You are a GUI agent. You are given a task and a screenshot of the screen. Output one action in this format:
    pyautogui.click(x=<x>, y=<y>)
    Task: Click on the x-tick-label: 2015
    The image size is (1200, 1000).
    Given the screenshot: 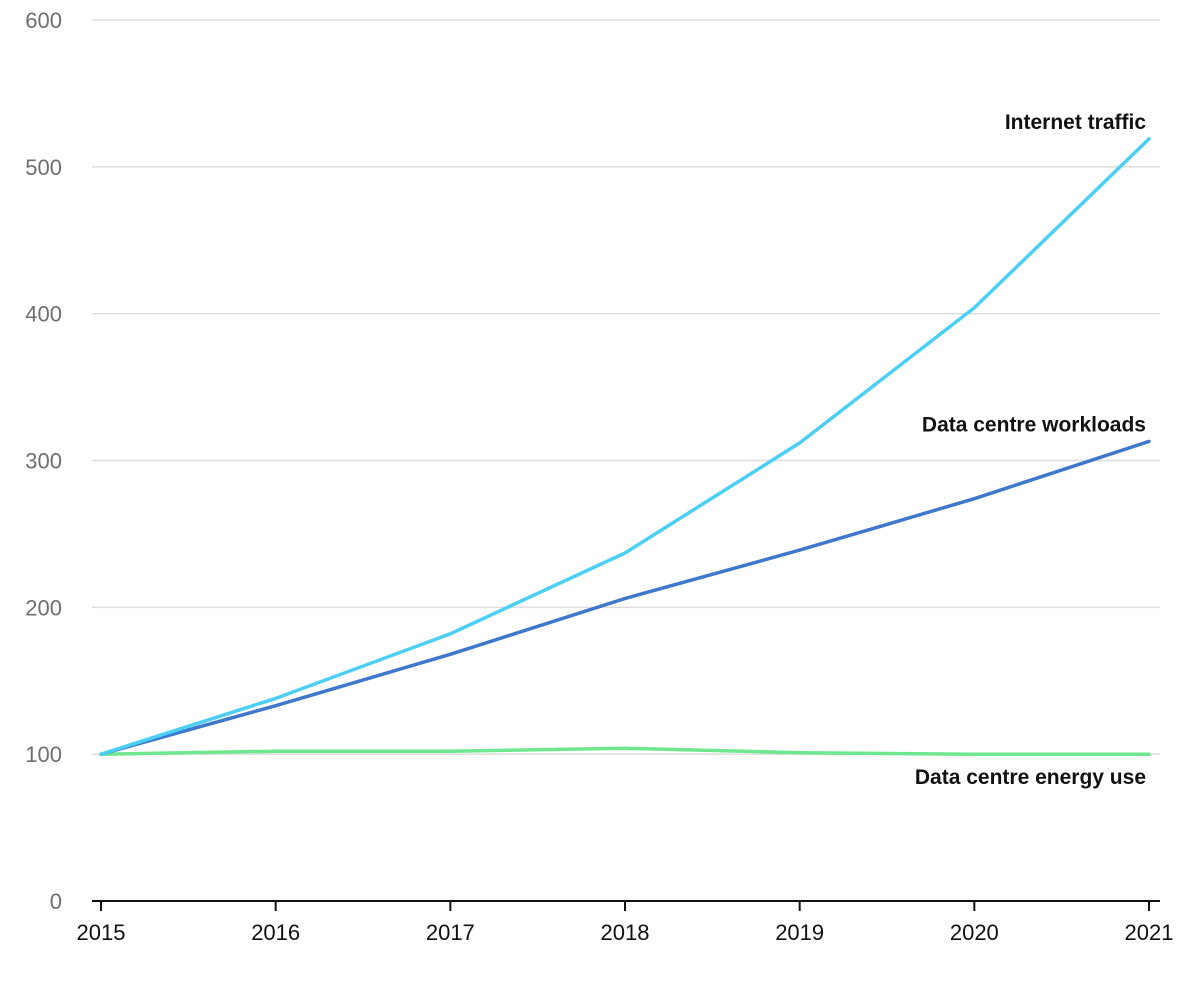 What is the action you would take?
    pyautogui.click(x=101, y=932)
    